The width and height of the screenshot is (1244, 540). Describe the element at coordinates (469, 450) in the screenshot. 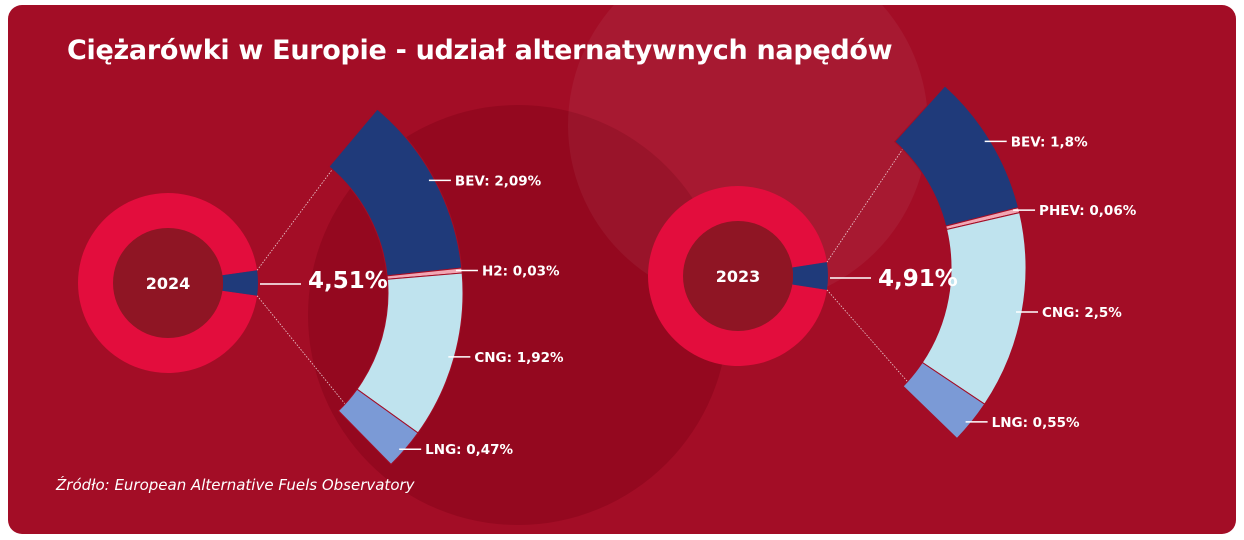

I see `segment-label-lng: LNG: 0,47%` at that location.